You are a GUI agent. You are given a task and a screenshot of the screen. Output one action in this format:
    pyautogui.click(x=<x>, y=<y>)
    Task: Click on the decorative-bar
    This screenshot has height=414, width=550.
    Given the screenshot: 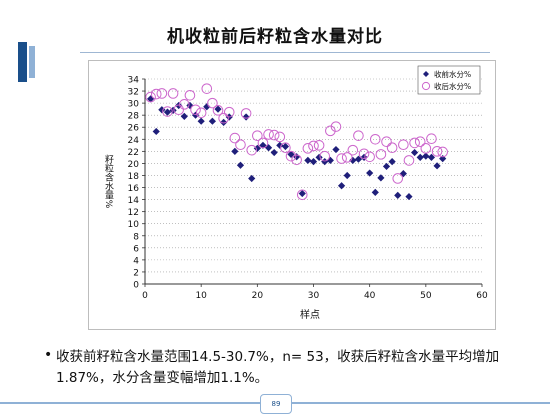 What is the action you would take?
    pyautogui.click(x=22, y=62)
    